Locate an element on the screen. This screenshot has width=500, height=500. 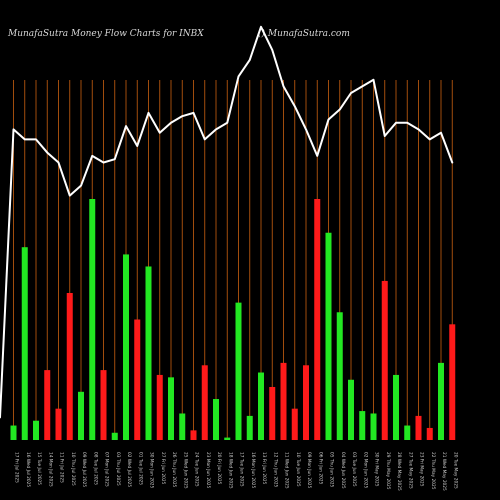
x-tick-label: 20 Tue May 2025 is located at coordinates (455, 470).